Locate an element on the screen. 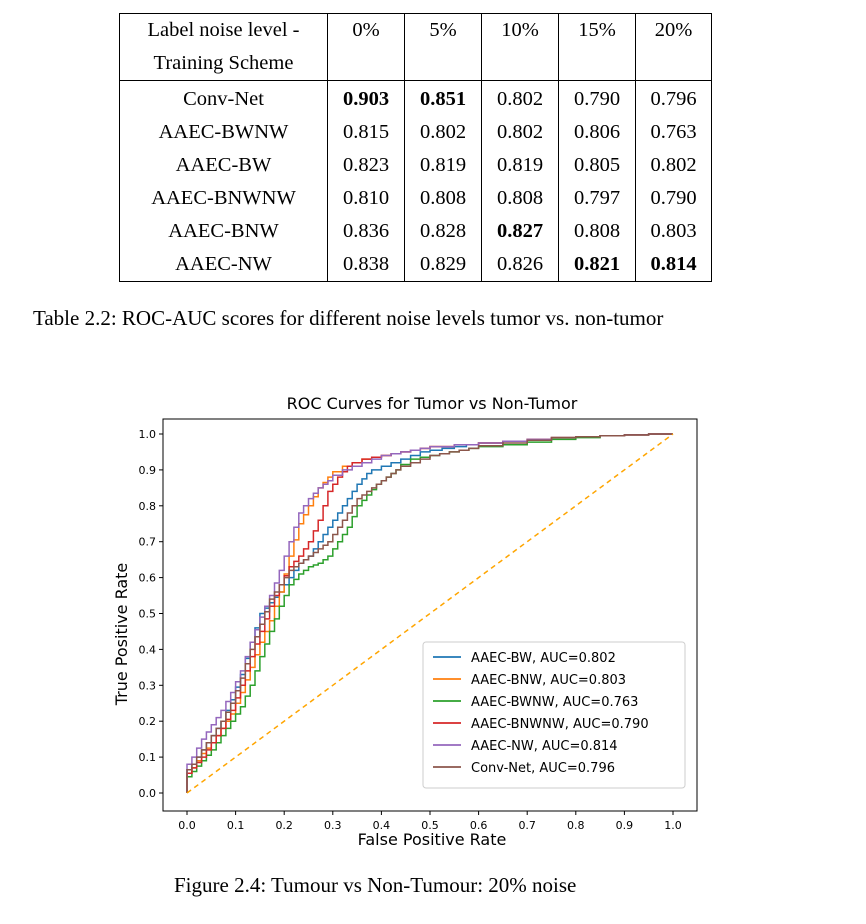  score-value: 0.763 is located at coordinates (673, 132).